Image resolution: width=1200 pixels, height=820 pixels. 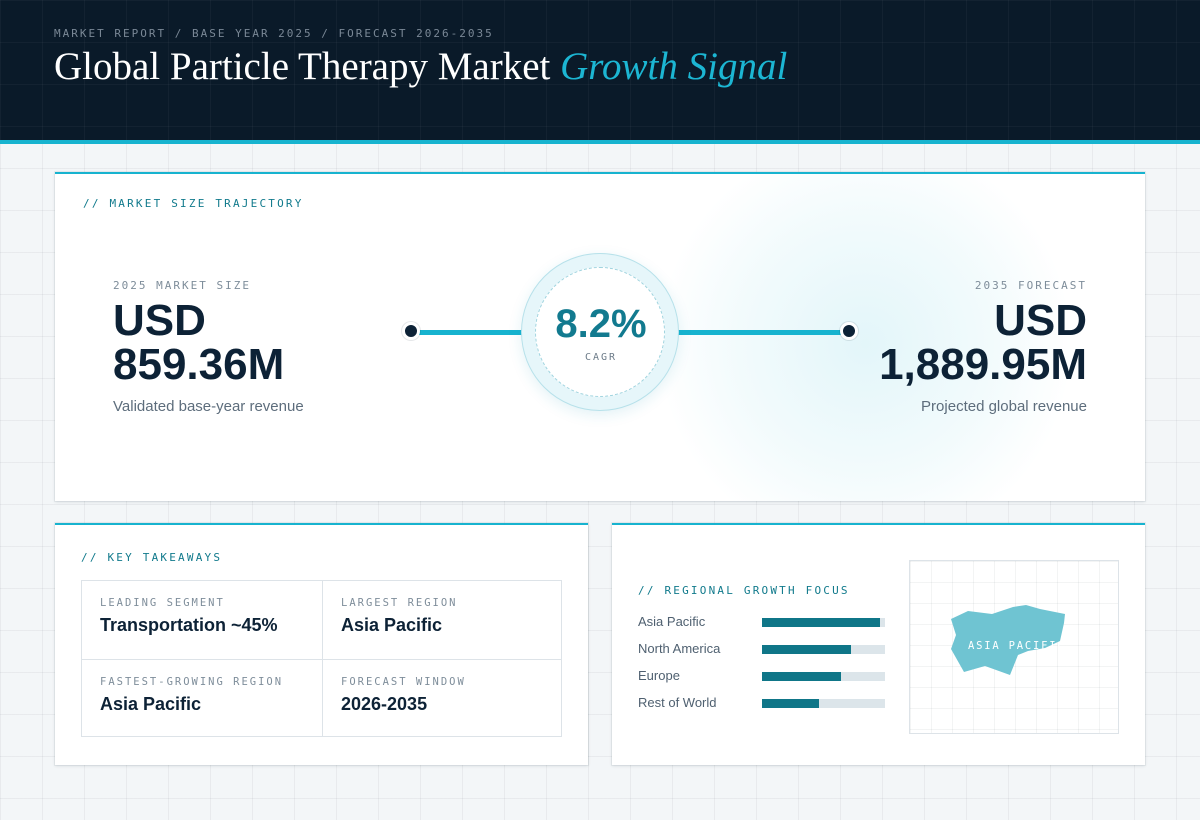 What do you see at coordinates (384, 704) in the screenshot?
I see `takeaway-value: 2026-2035` at bounding box center [384, 704].